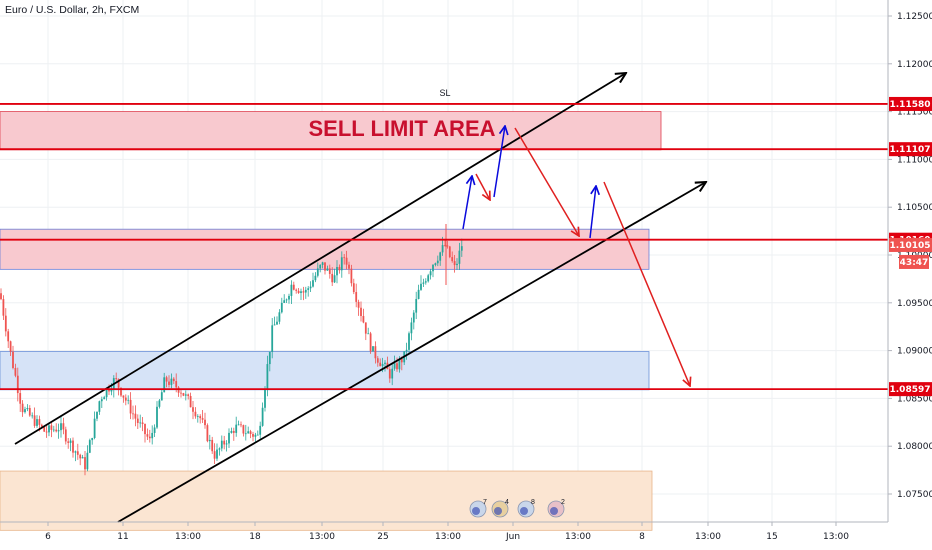 This screenshot has width=932, height=550. I want to click on demand-zone, so click(326, 500).